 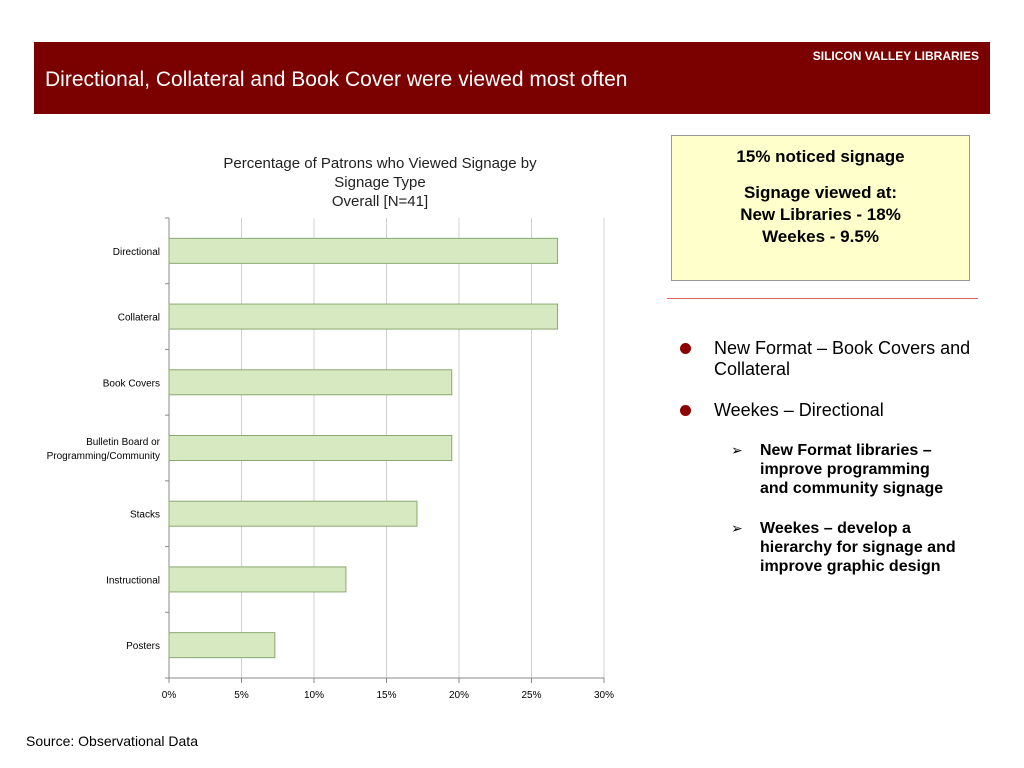 What do you see at coordinates (314, 695) in the screenshot?
I see `x-tick-label: 10%` at bounding box center [314, 695].